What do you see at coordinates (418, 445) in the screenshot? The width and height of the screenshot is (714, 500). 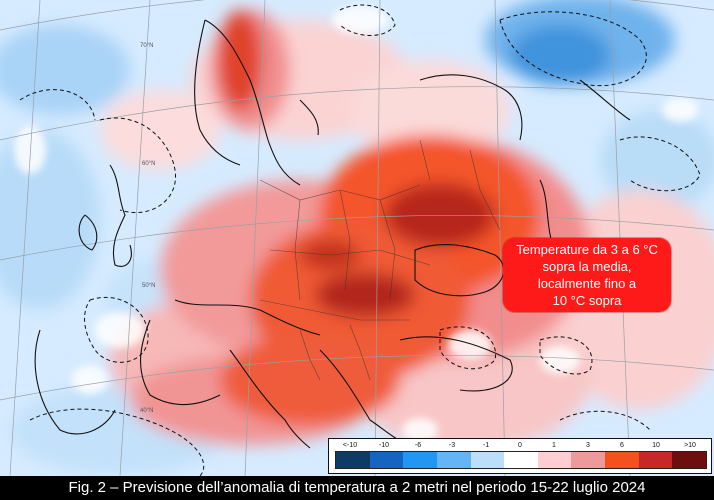 I see `legend-tick-label: -6` at bounding box center [418, 445].